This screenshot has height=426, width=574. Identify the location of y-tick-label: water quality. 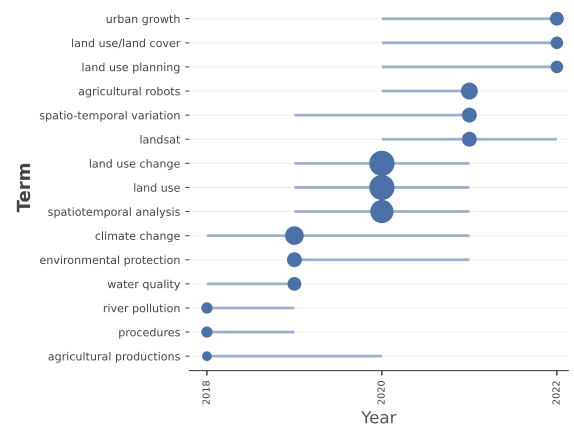
(144, 285).